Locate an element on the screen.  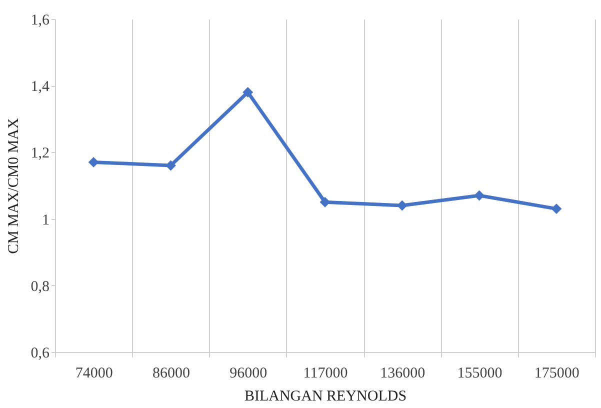
x-tick-label: 175000 is located at coordinates (557, 374).